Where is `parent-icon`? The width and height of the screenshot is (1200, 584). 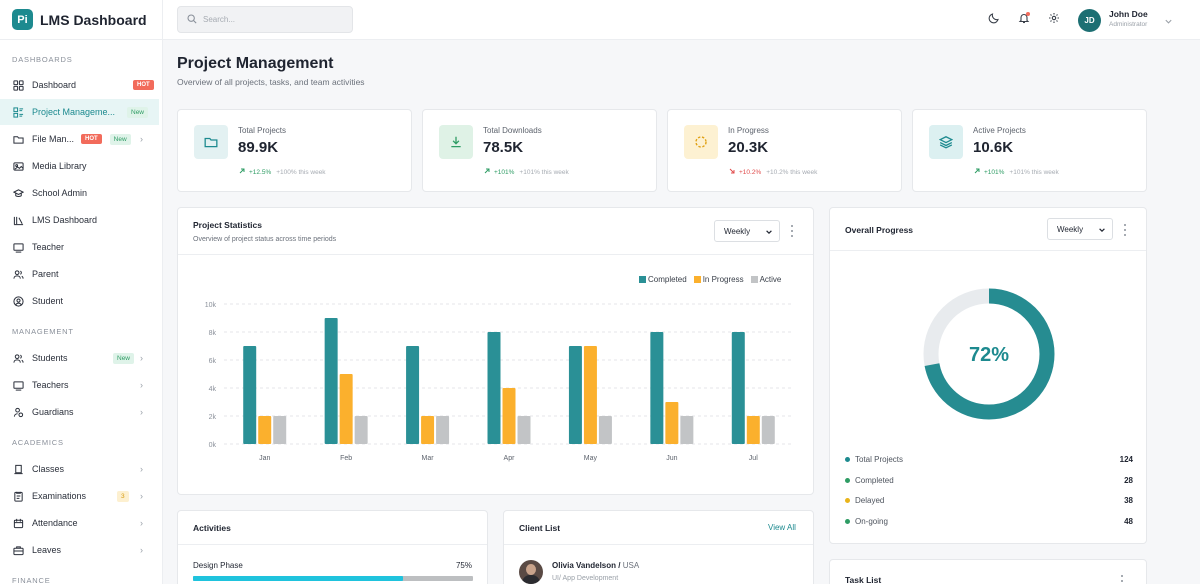
parent-icon is located at coordinates (18, 274).